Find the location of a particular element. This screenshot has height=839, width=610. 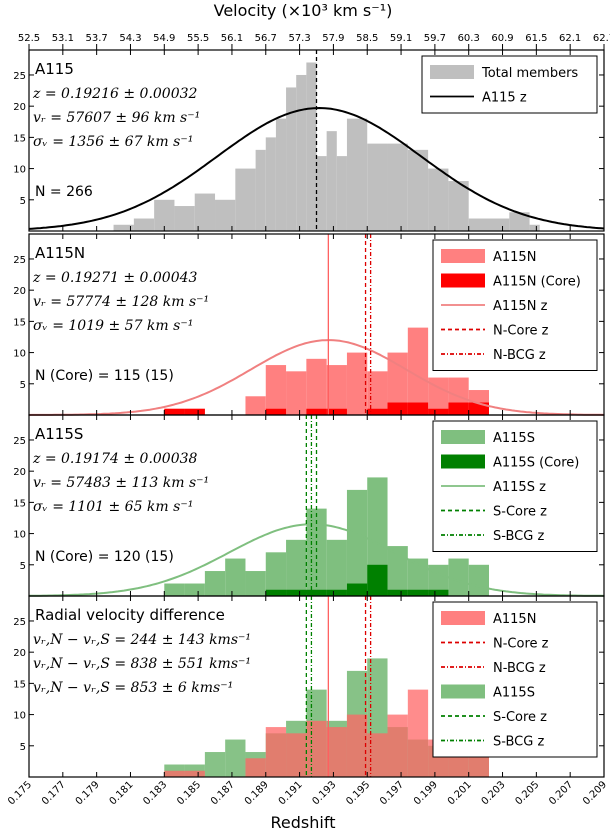

top-tick-label: 62.7 is located at coordinates (601, 38).